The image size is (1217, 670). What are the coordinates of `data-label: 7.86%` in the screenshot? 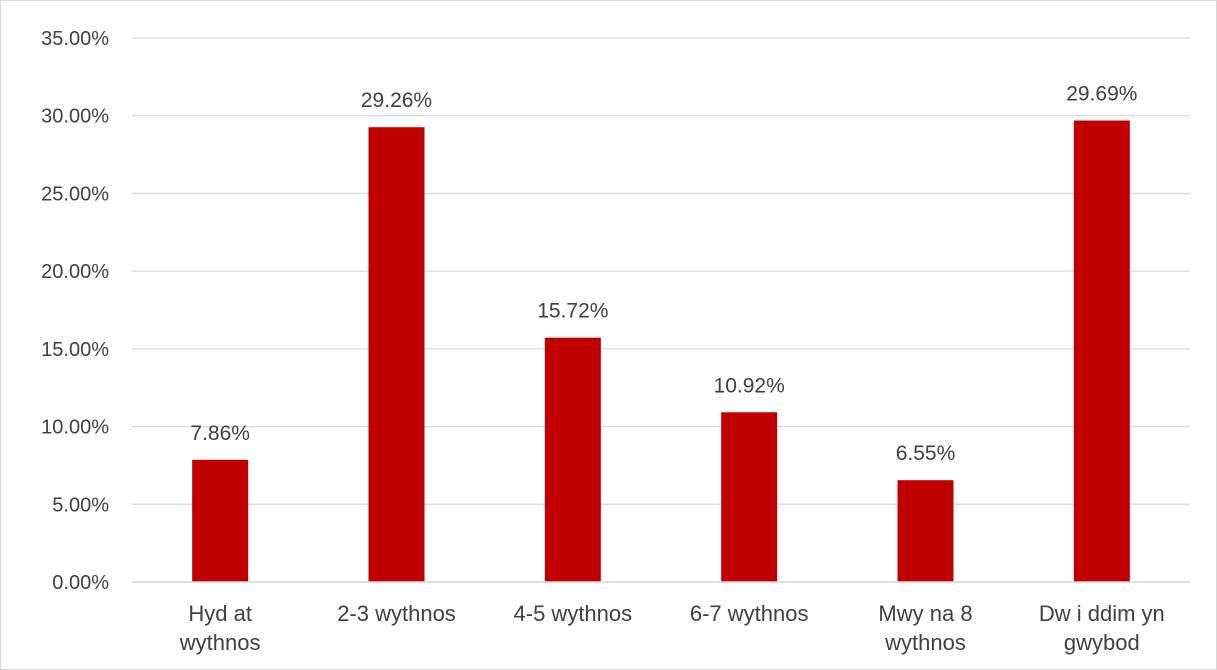 It's located at (220, 433).